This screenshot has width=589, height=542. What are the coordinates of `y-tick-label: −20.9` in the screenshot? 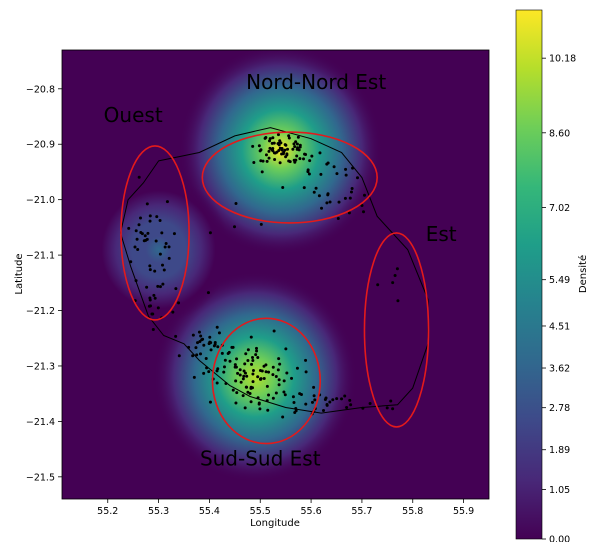 It's located at (40, 145).